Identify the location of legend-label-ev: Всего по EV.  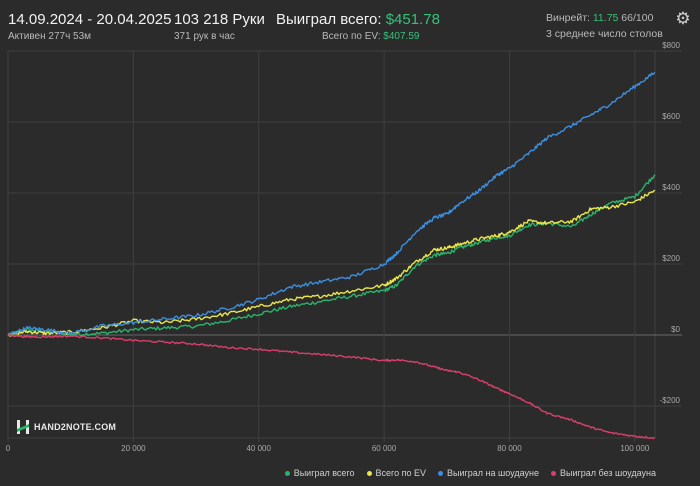
(401, 473).